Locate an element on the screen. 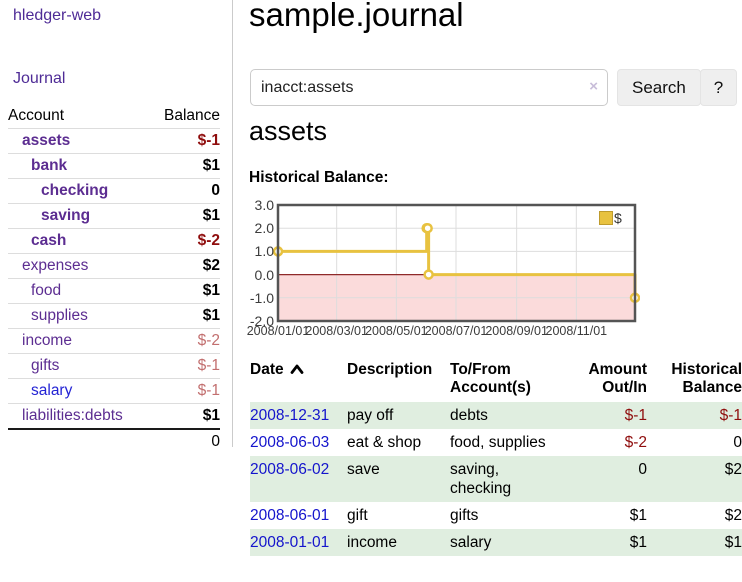  x-tick-label: 2008/09/01 is located at coordinates (516, 331).